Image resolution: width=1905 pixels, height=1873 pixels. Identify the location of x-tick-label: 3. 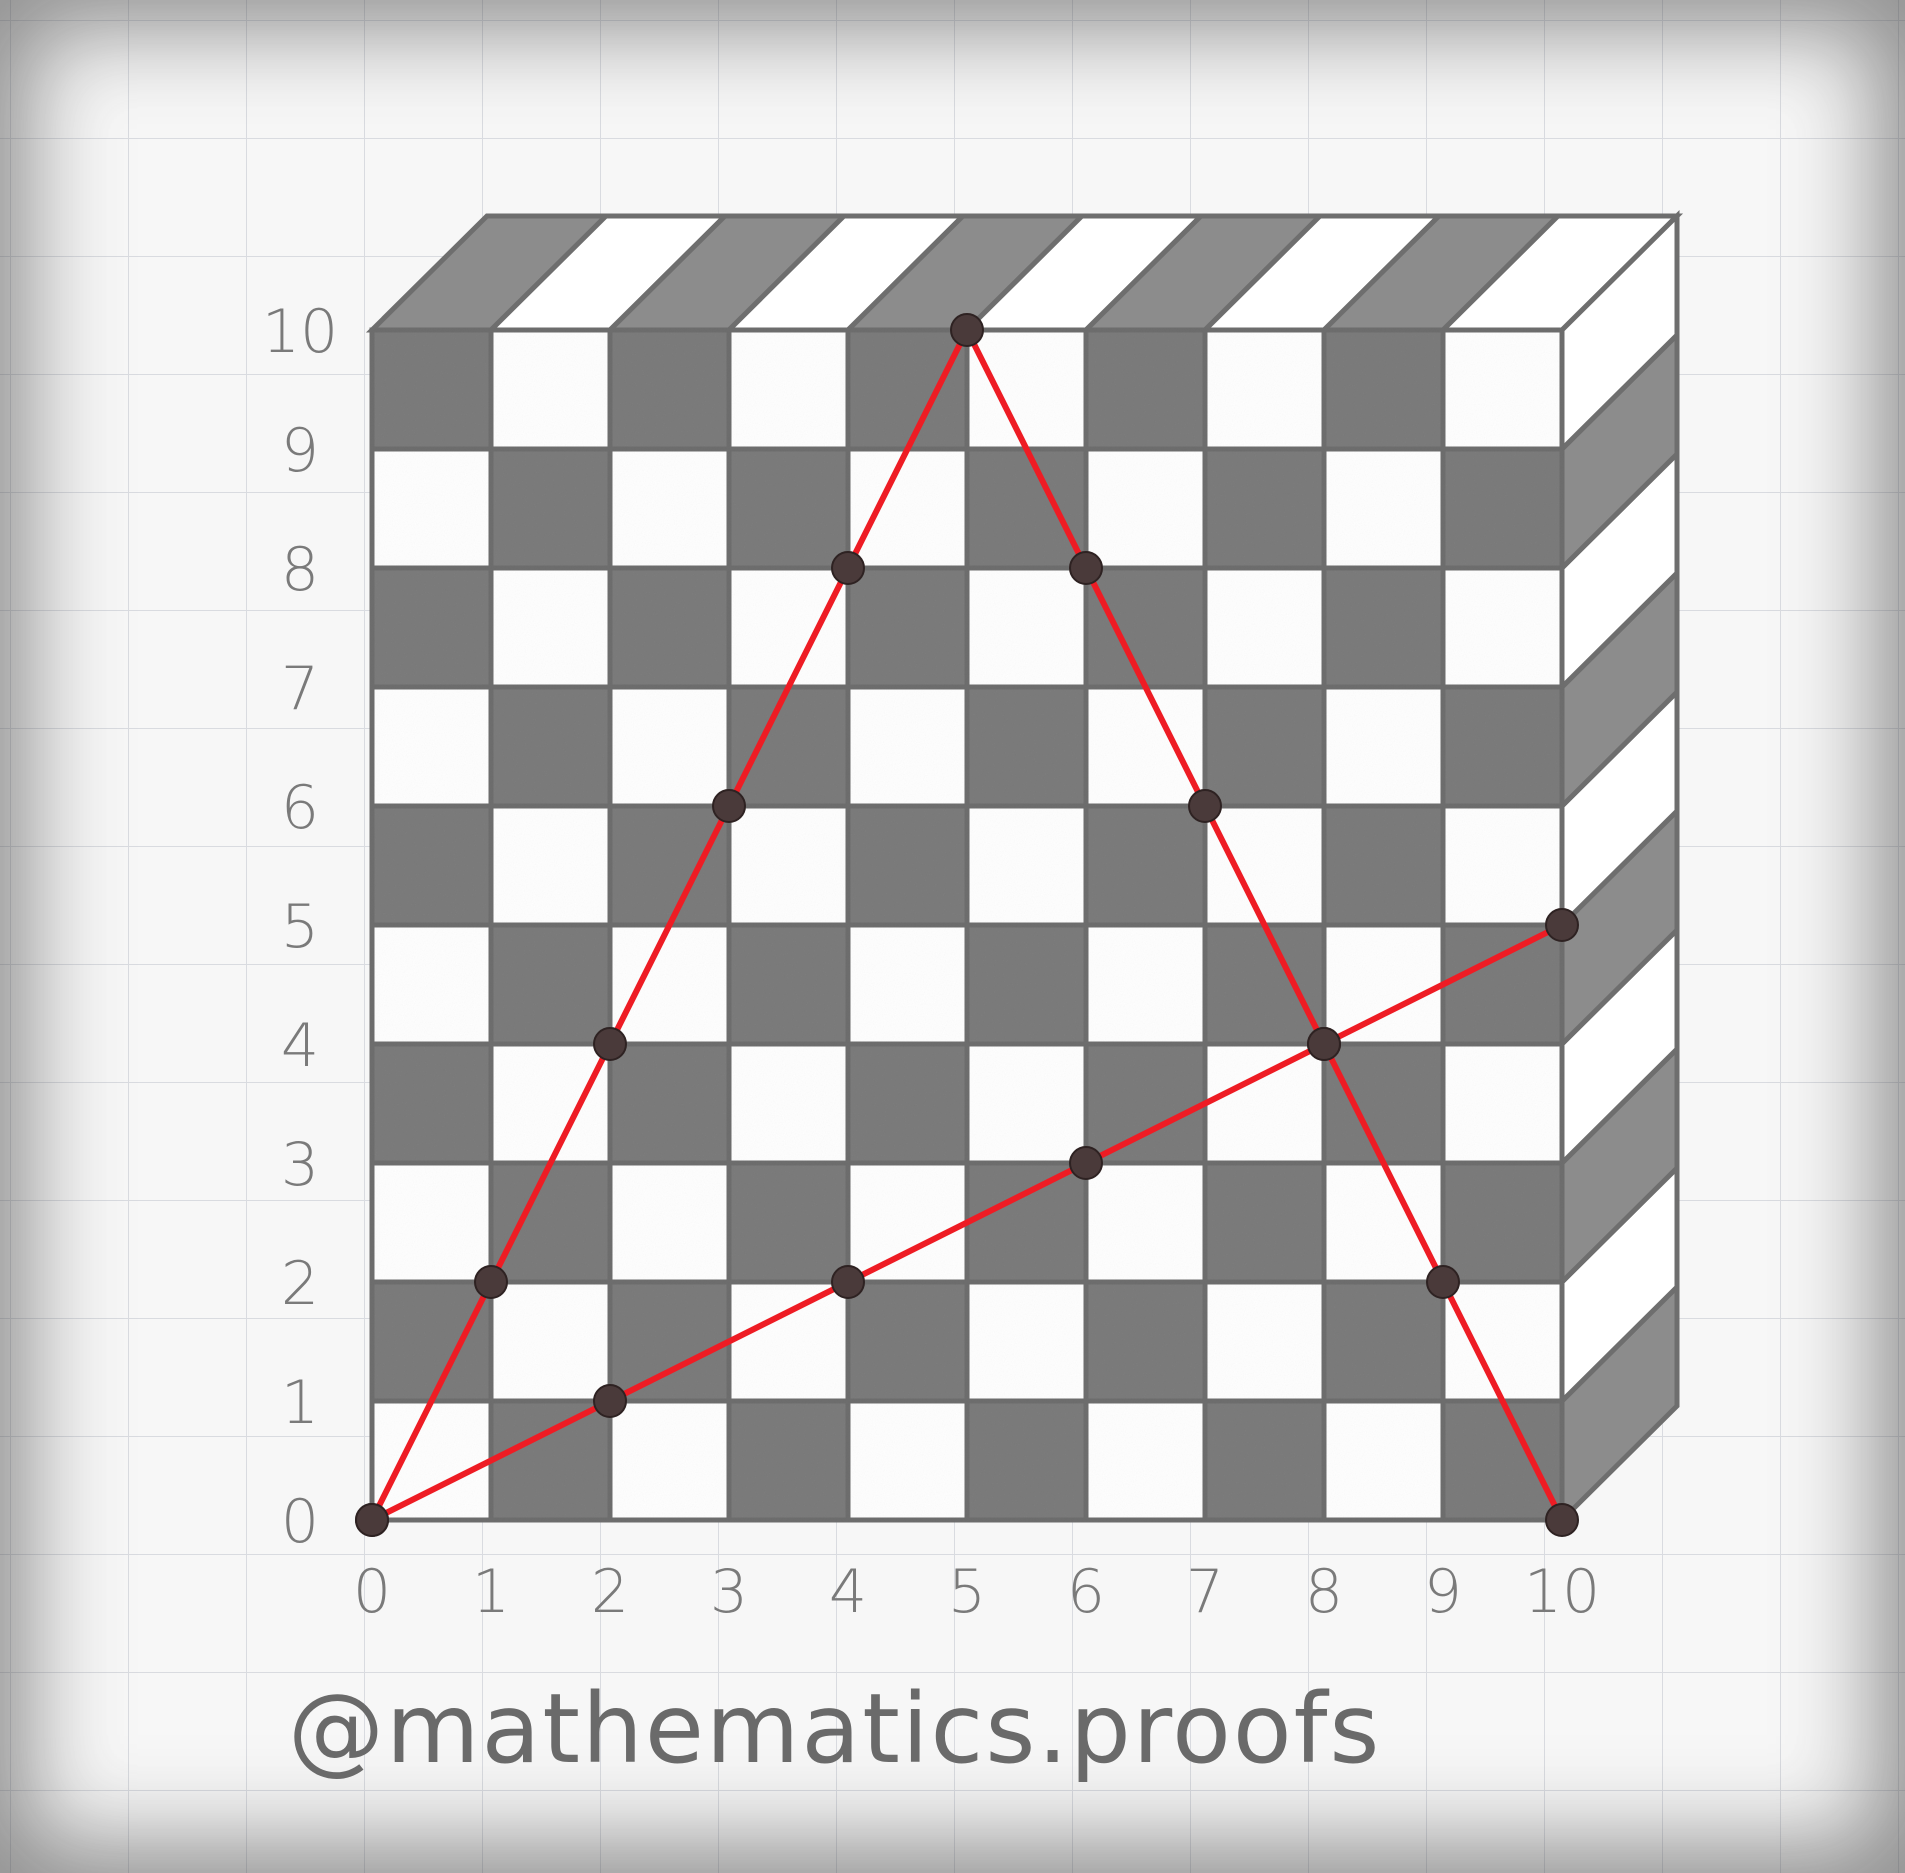
(729, 1592).